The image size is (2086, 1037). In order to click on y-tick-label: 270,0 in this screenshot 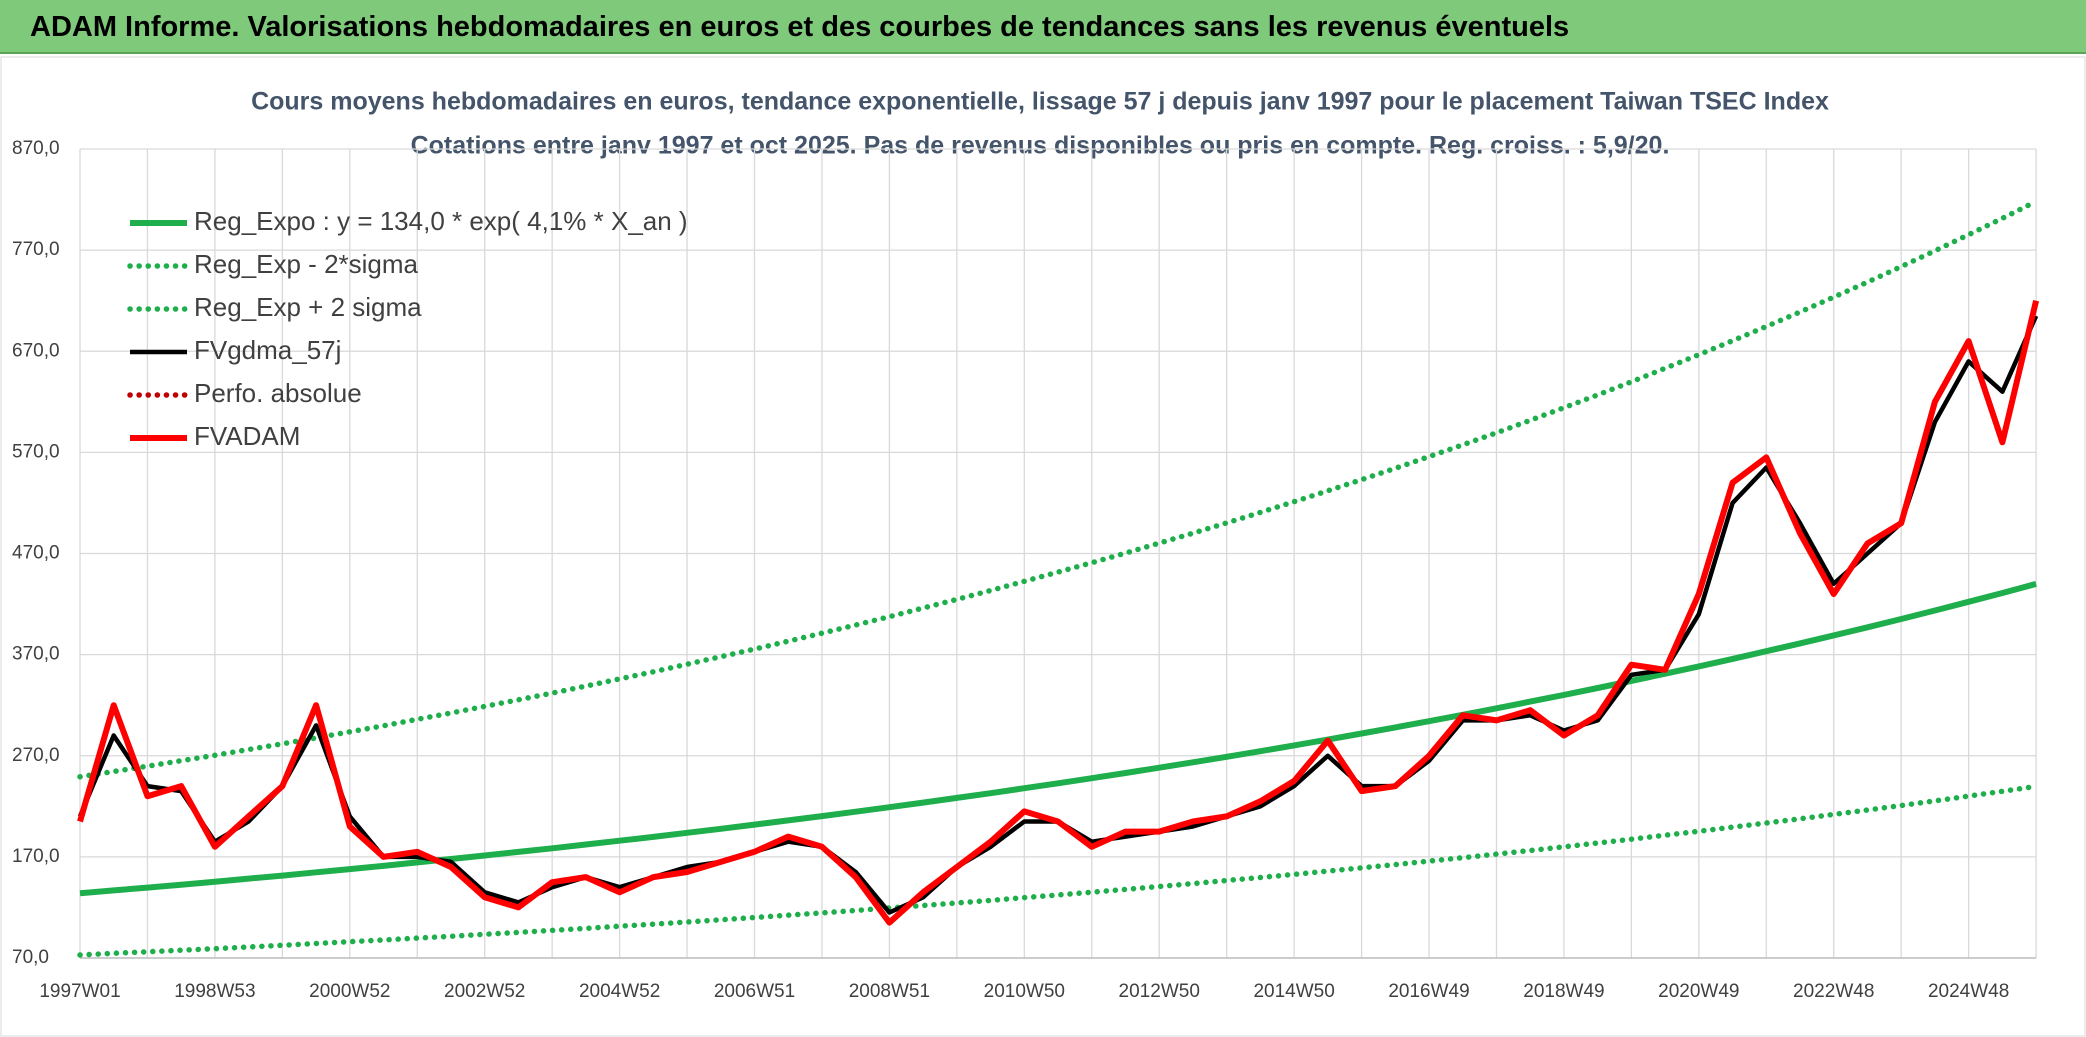, I will do `click(36, 755)`.